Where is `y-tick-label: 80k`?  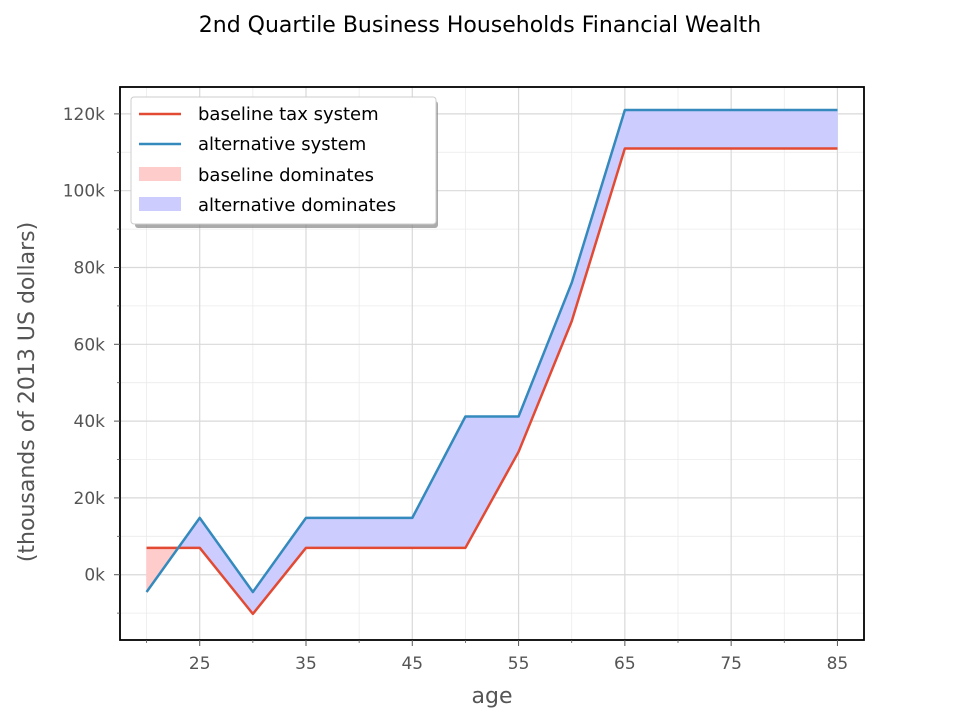 y-tick-label: 80k is located at coordinates (90, 268).